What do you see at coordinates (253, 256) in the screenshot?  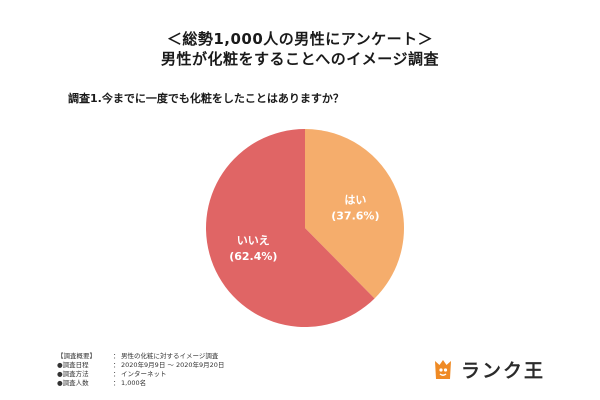 I see `slice-value-no: (62.4%)` at bounding box center [253, 256].